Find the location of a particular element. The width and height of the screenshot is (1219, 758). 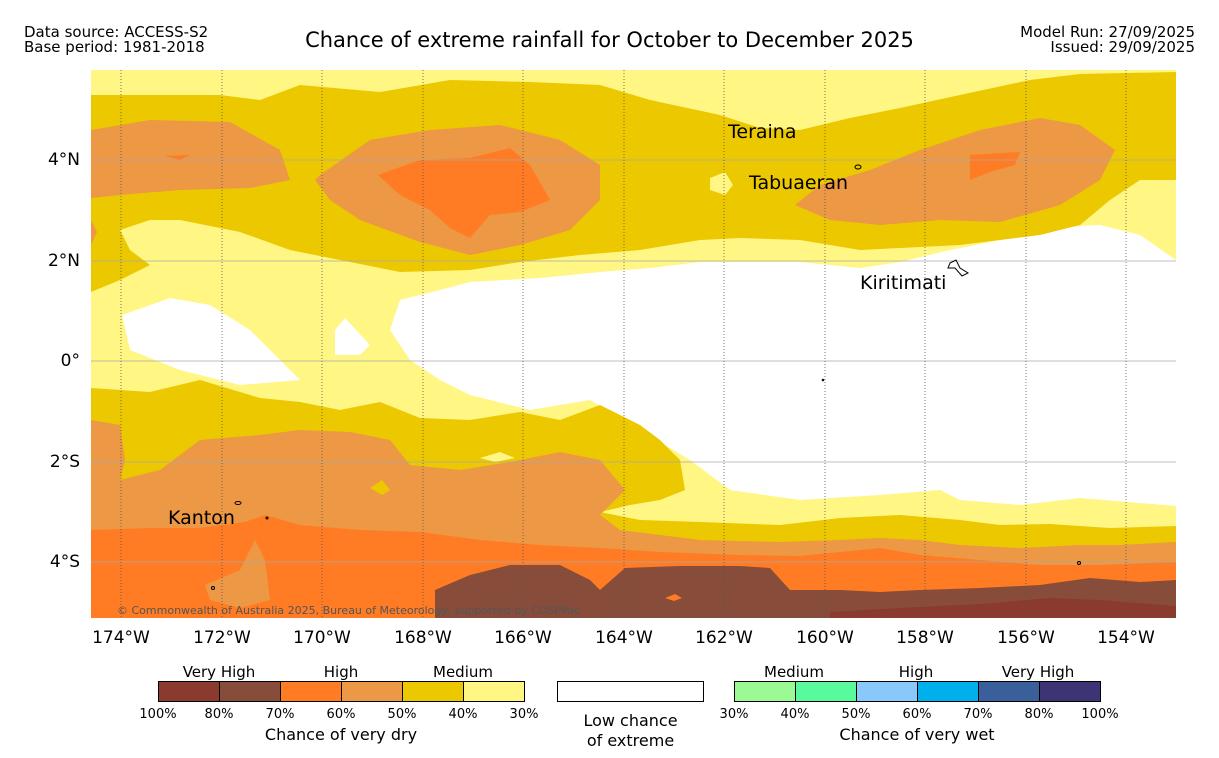

dry-tick-70: 70% is located at coordinates (280, 714).